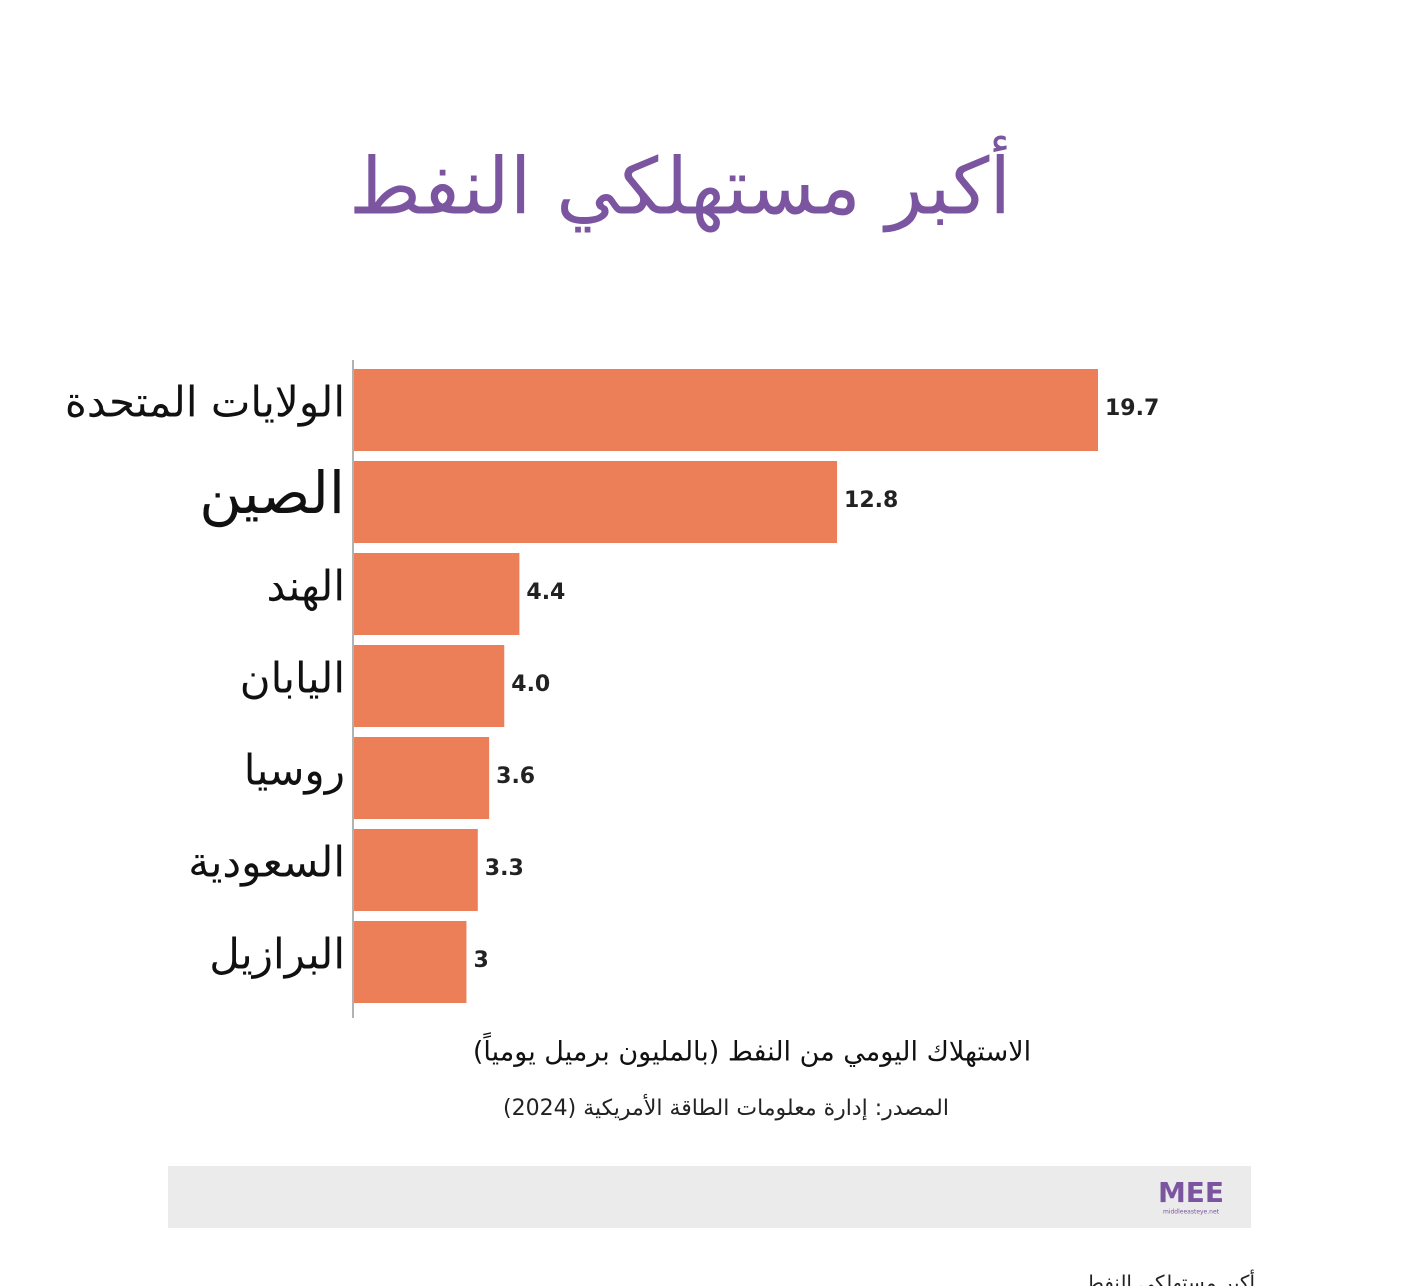  I want to click on value-label: 19.7, so click(1132, 408).